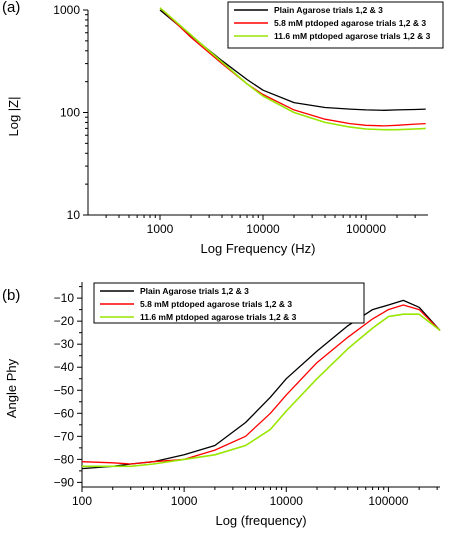 The height and width of the screenshot is (537, 474). Describe the element at coordinates (11, 8) in the screenshot. I see `panel-label: (a)` at that location.